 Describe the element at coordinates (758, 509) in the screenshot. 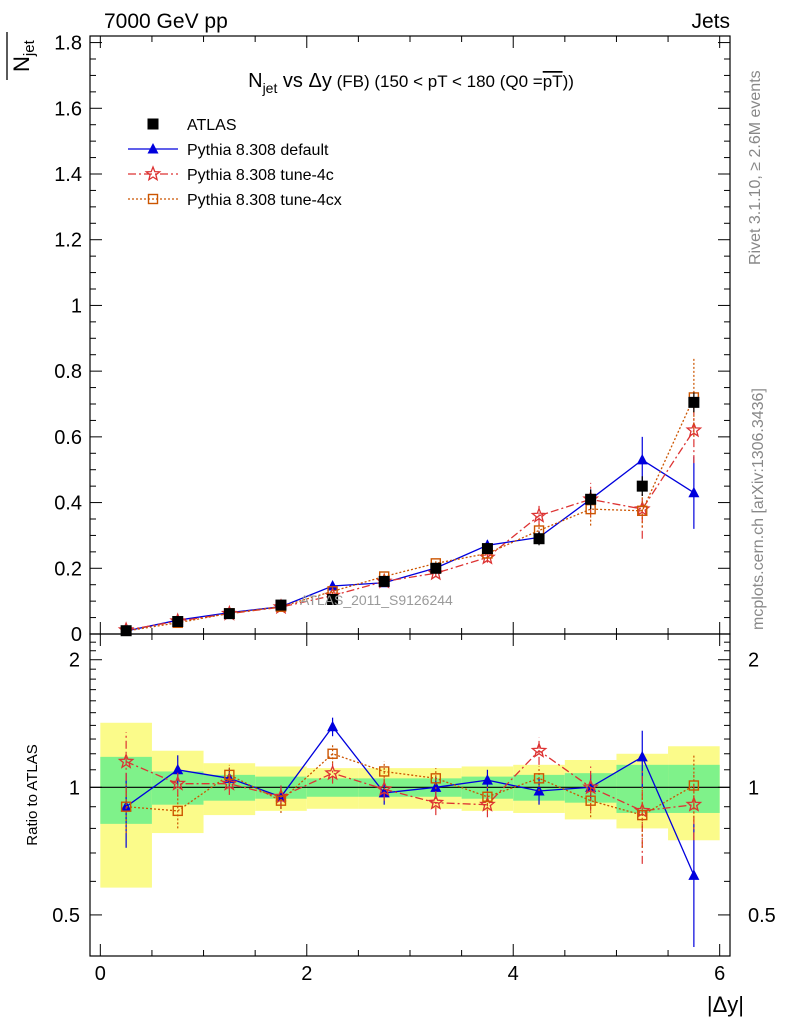

I see `mcplots-label: mcplots.cern.ch [arXiv:1306.3436]` at that location.